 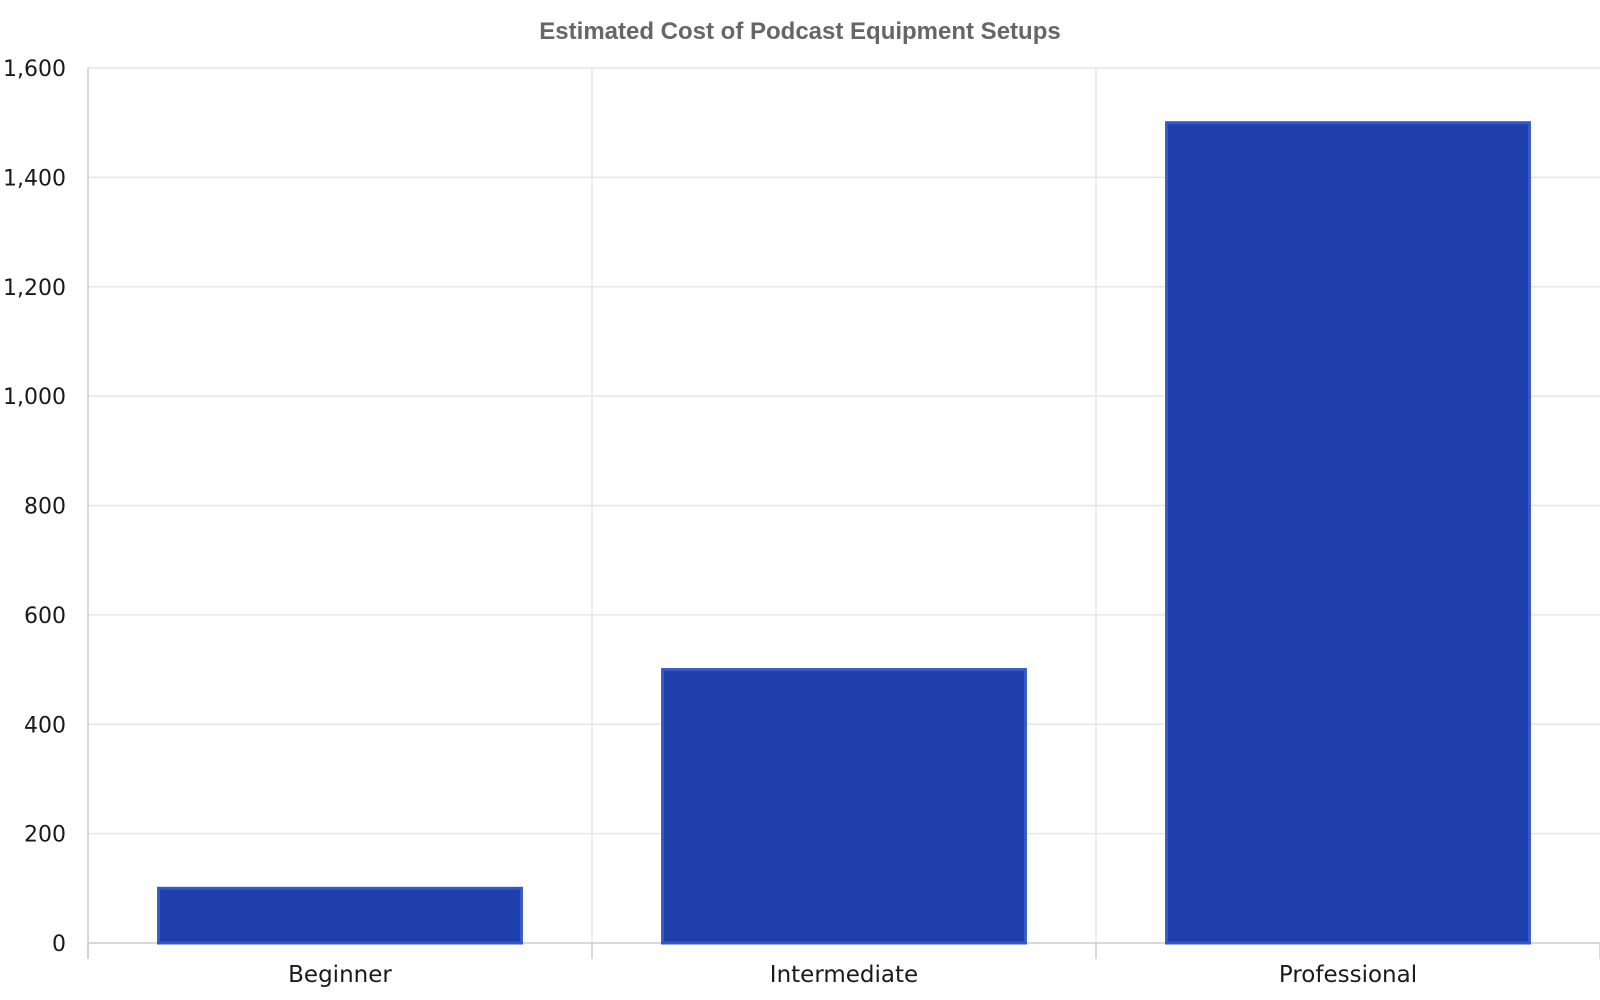 I want to click on y-tick-label: 1,600, so click(x=34, y=69).